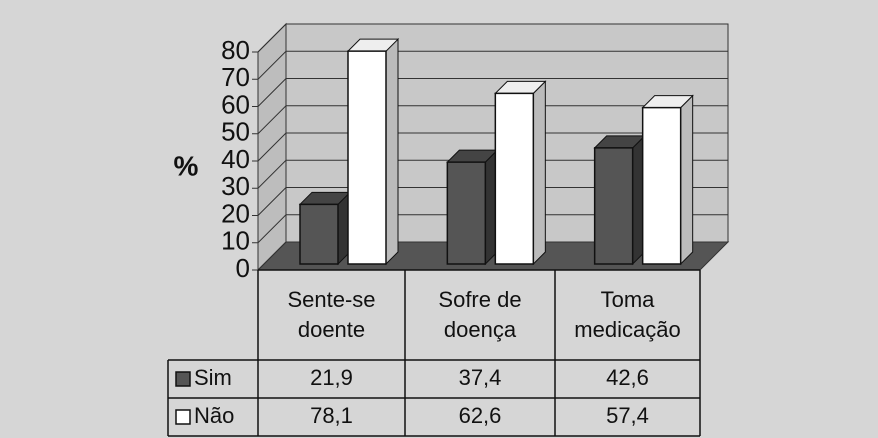 Image resolution: width=878 pixels, height=438 pixels. I want to click on value-label: 21,9, so click(331, 377).